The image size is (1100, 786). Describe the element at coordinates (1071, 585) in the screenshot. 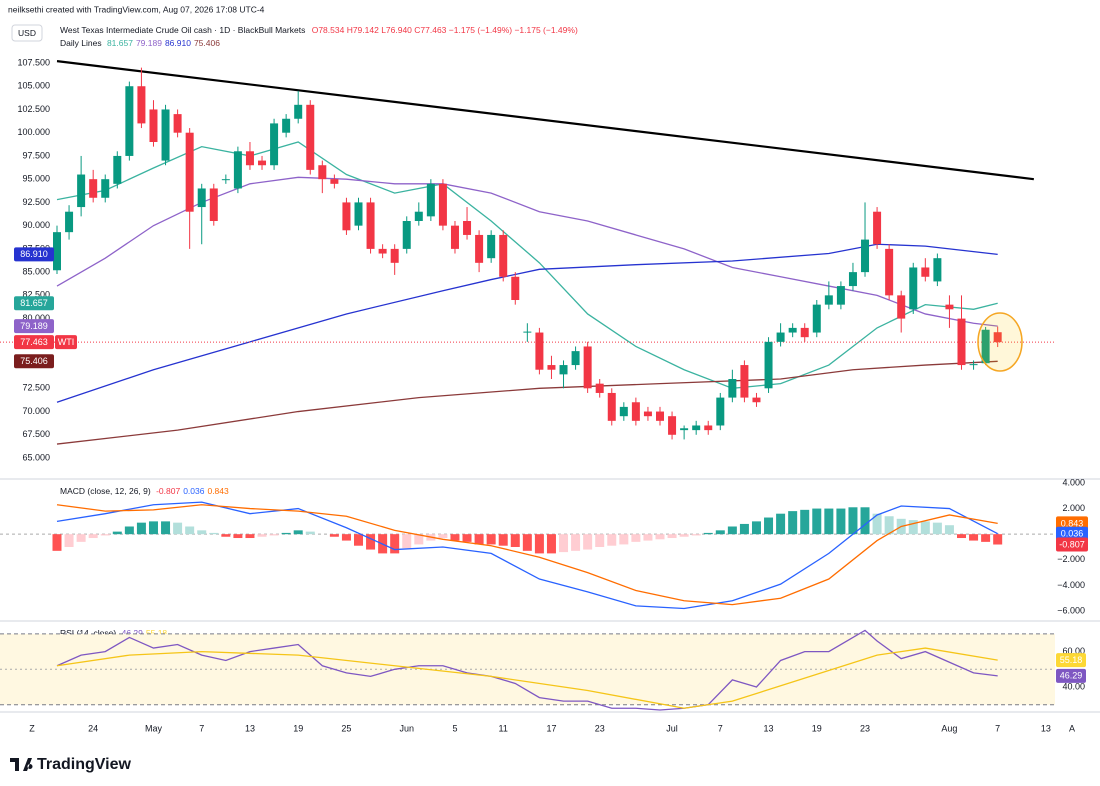

I see `y-tick-label: −4.000` at that location.